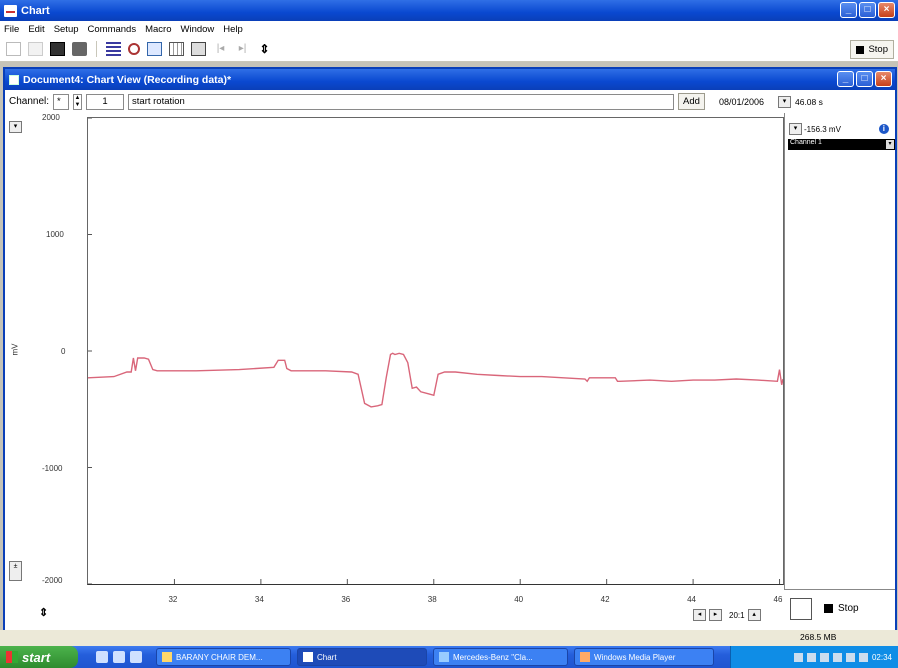 The image size is (898, 668). I want to click on x-tick-label: 34, so click(259, 599).